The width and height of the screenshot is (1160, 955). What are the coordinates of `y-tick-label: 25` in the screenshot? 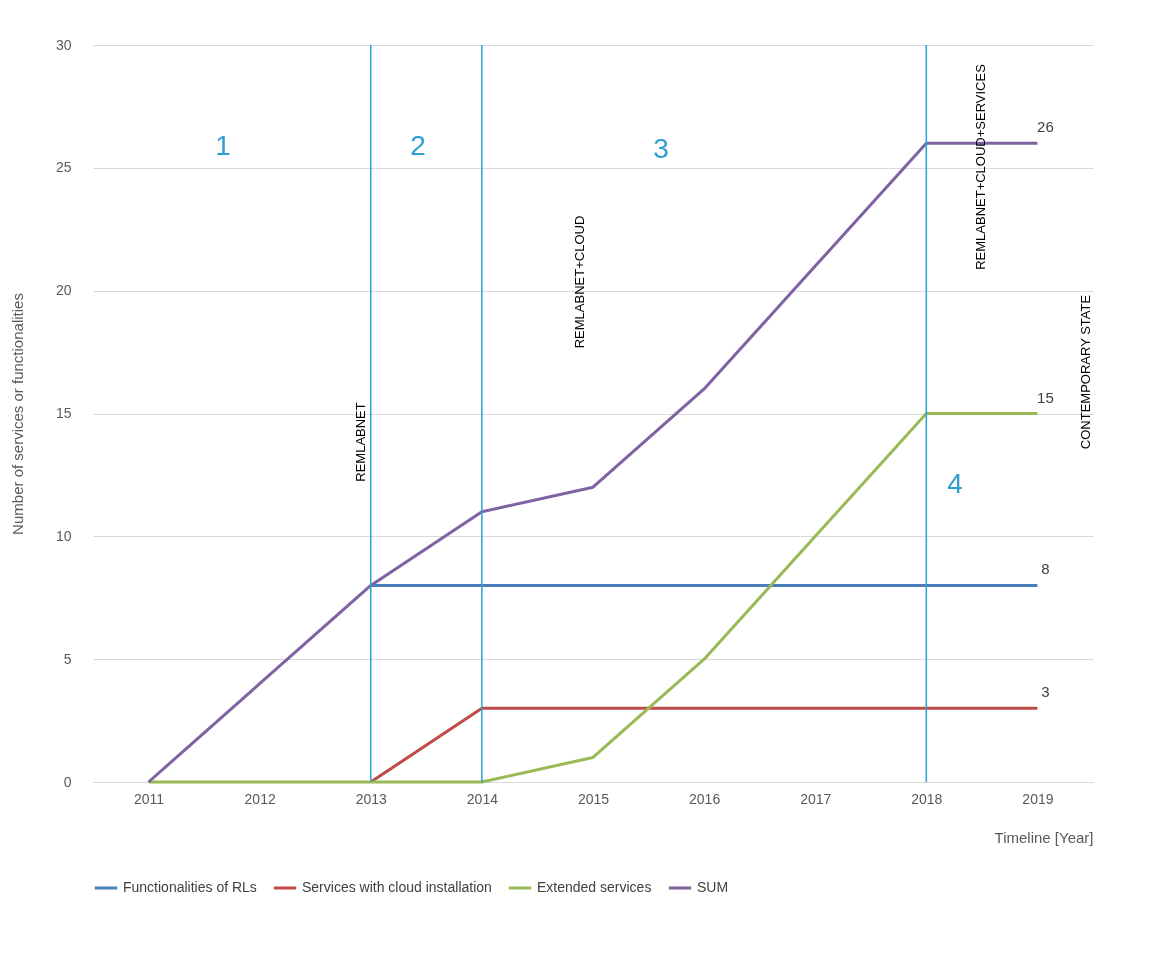 It's located at (63, 167).